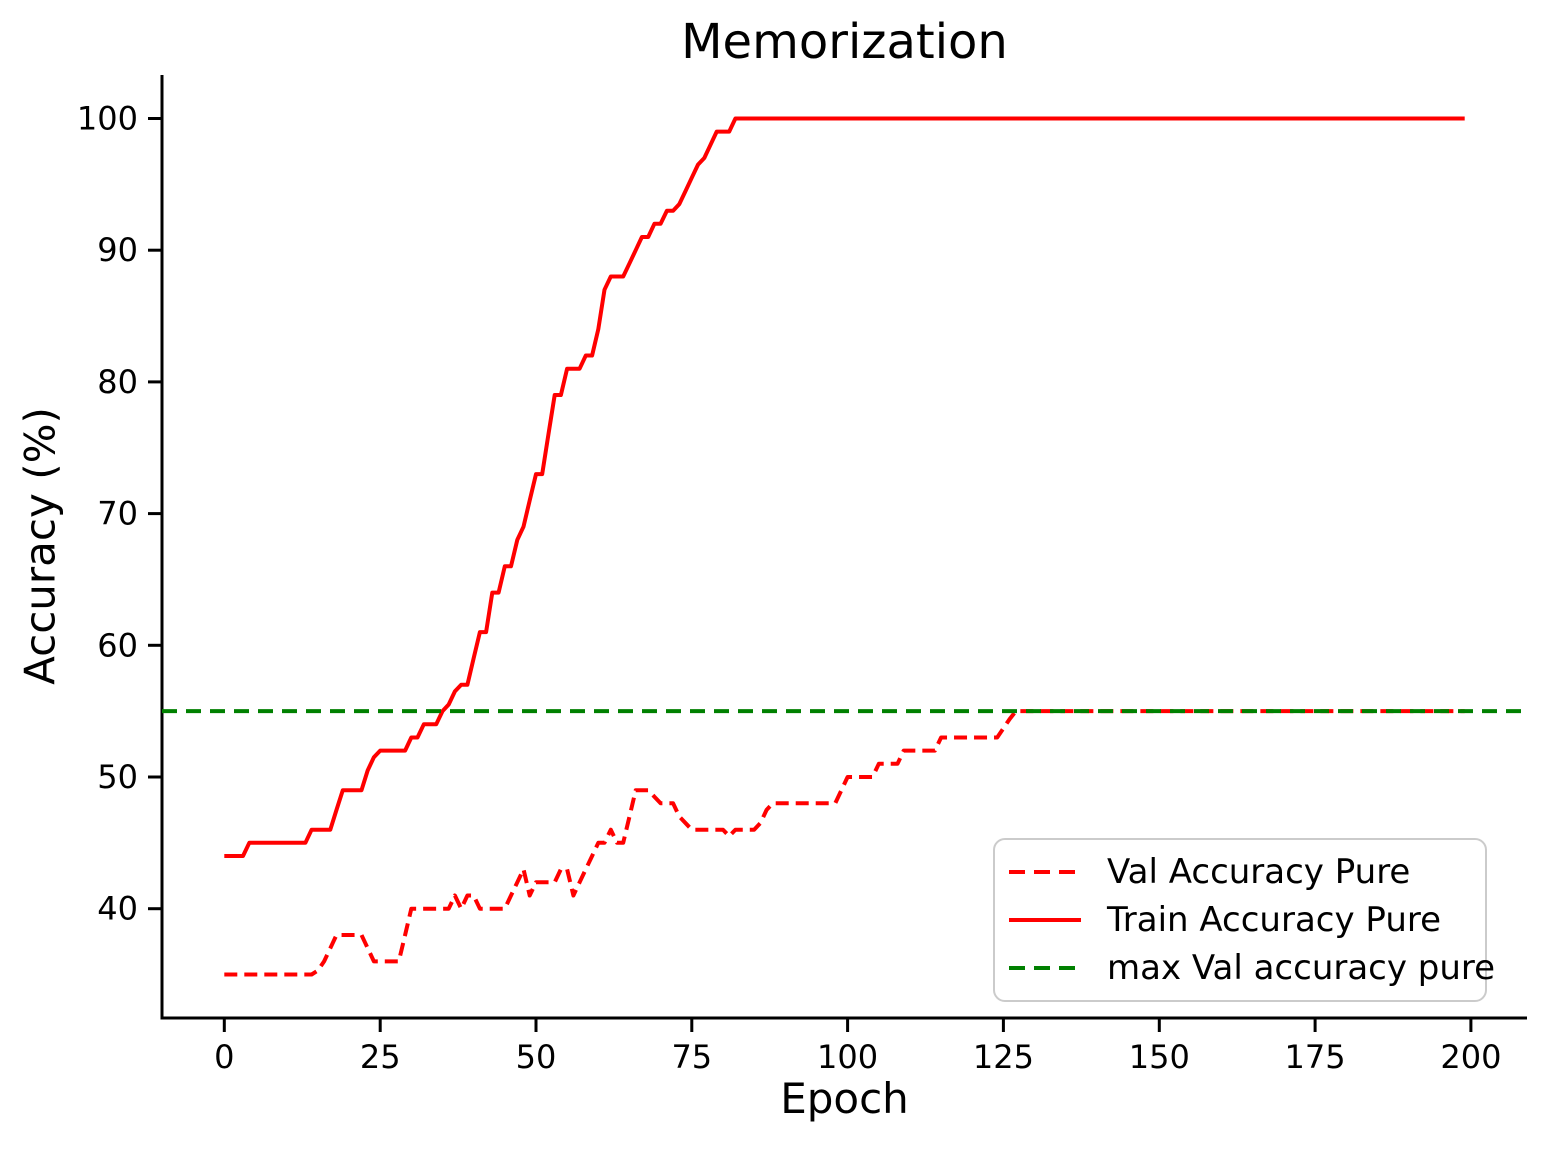  Describe the element at coordinates (1259, 872) in the screenshot. I see `legend-label-val: Val Accuracy Pure` at that location.